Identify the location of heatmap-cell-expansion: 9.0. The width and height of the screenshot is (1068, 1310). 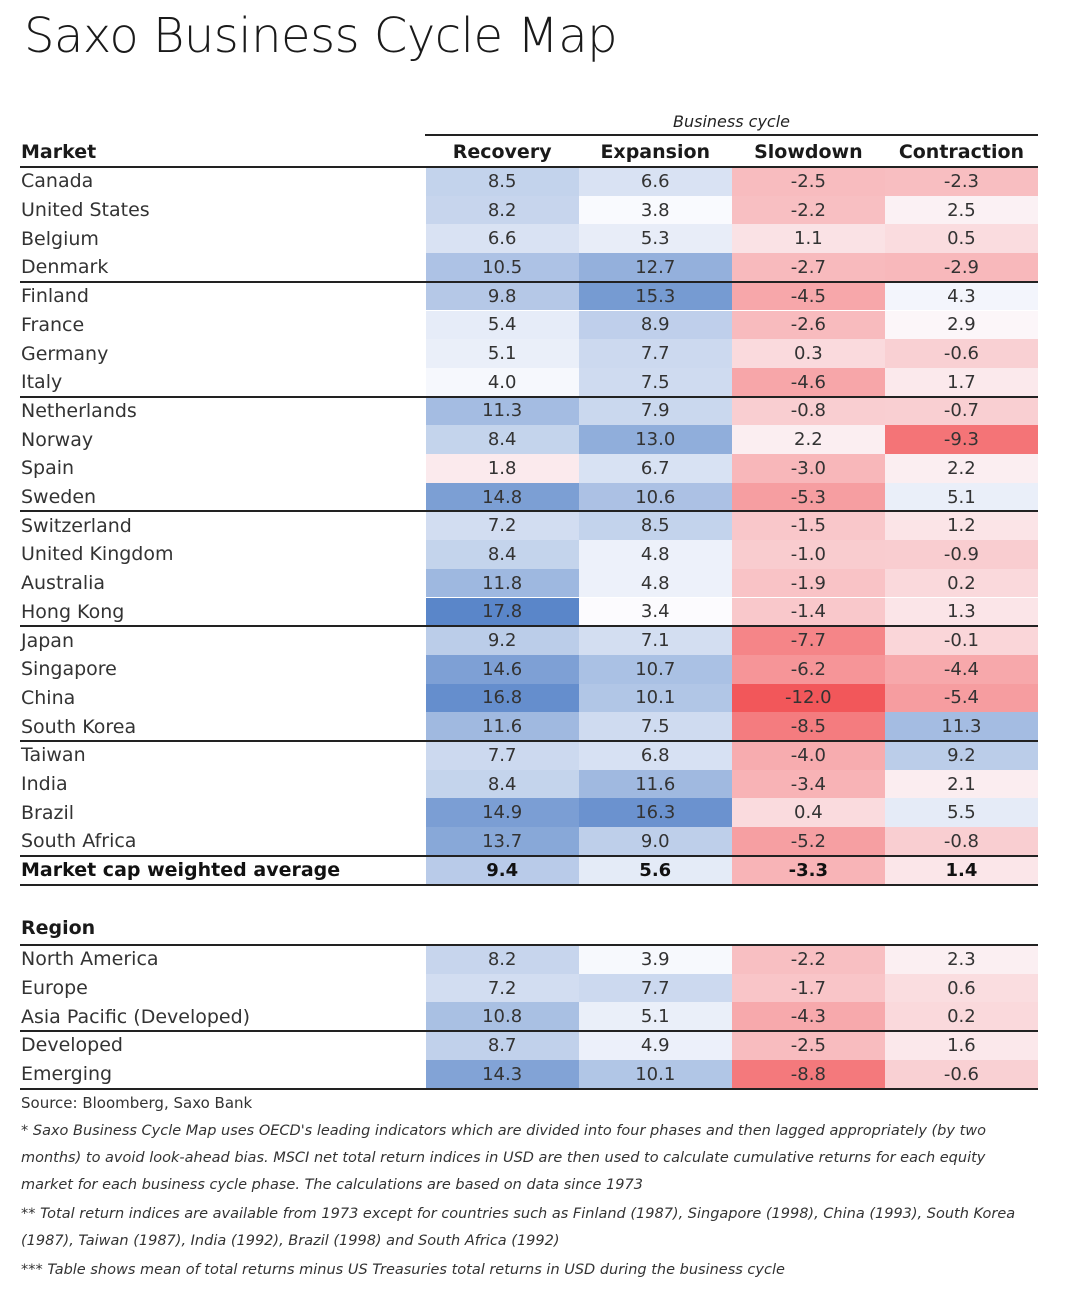
(655, 841).